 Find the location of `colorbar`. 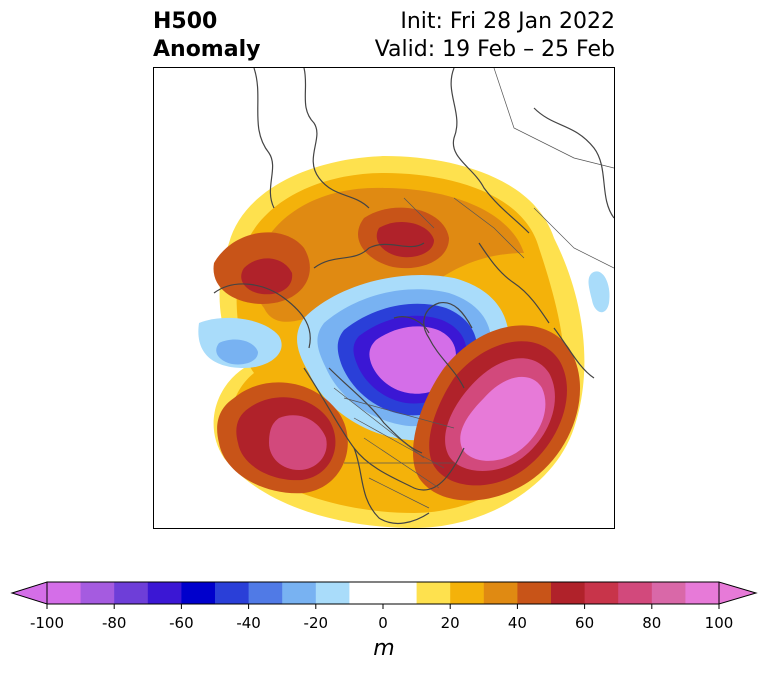

colorbar is located at coordinates (384, 595).